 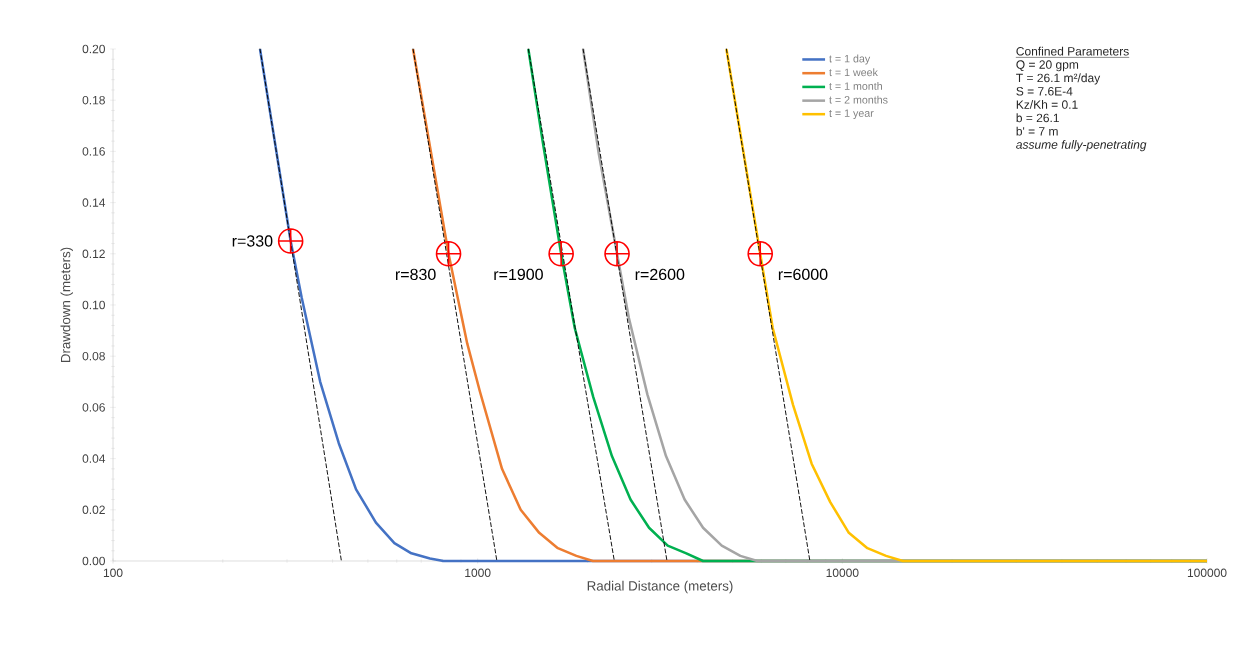 What do you see at coordinates (93, 356) in the screenshot?
I see `y-tick-label: 0.08` at bounding box center [93, 356].